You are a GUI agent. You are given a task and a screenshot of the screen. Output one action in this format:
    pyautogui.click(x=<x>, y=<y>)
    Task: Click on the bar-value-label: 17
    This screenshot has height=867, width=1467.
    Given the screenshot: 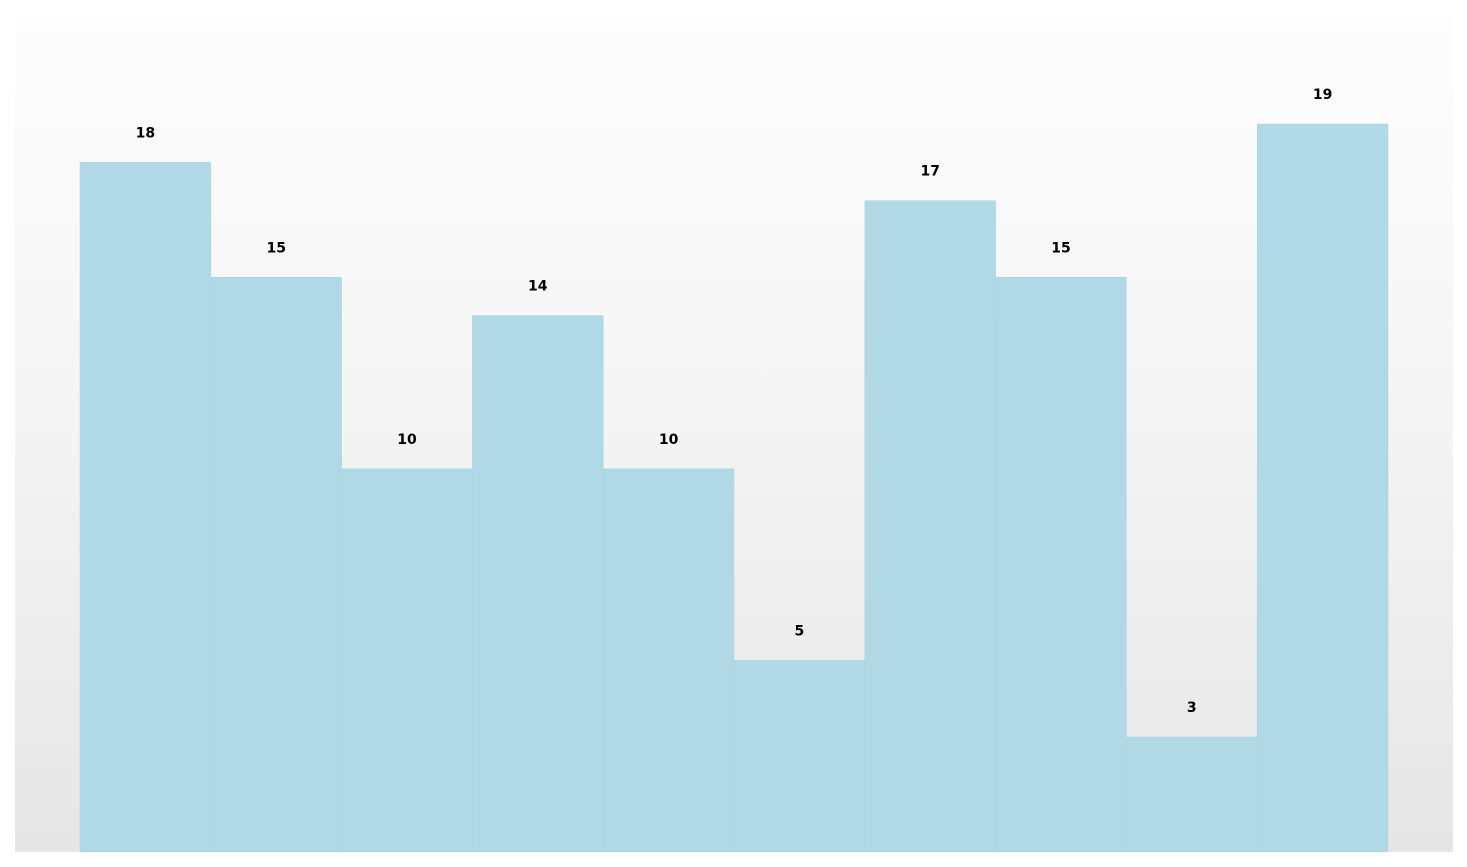 What is the action you would take?
    pyautogui.click(x=929, y=172)
    